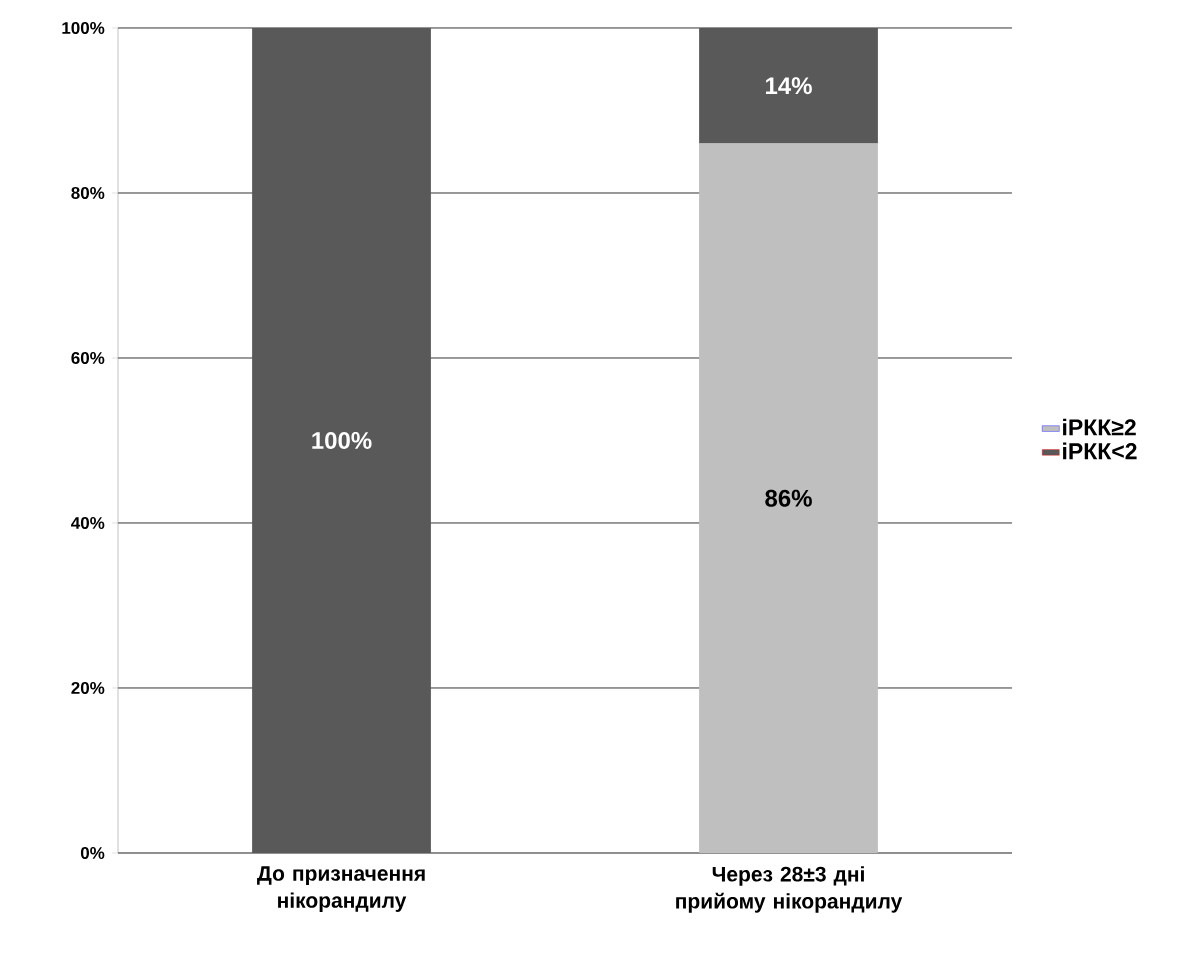  I want to click on legend-label: іРКК≥2, so click(1099, 427).